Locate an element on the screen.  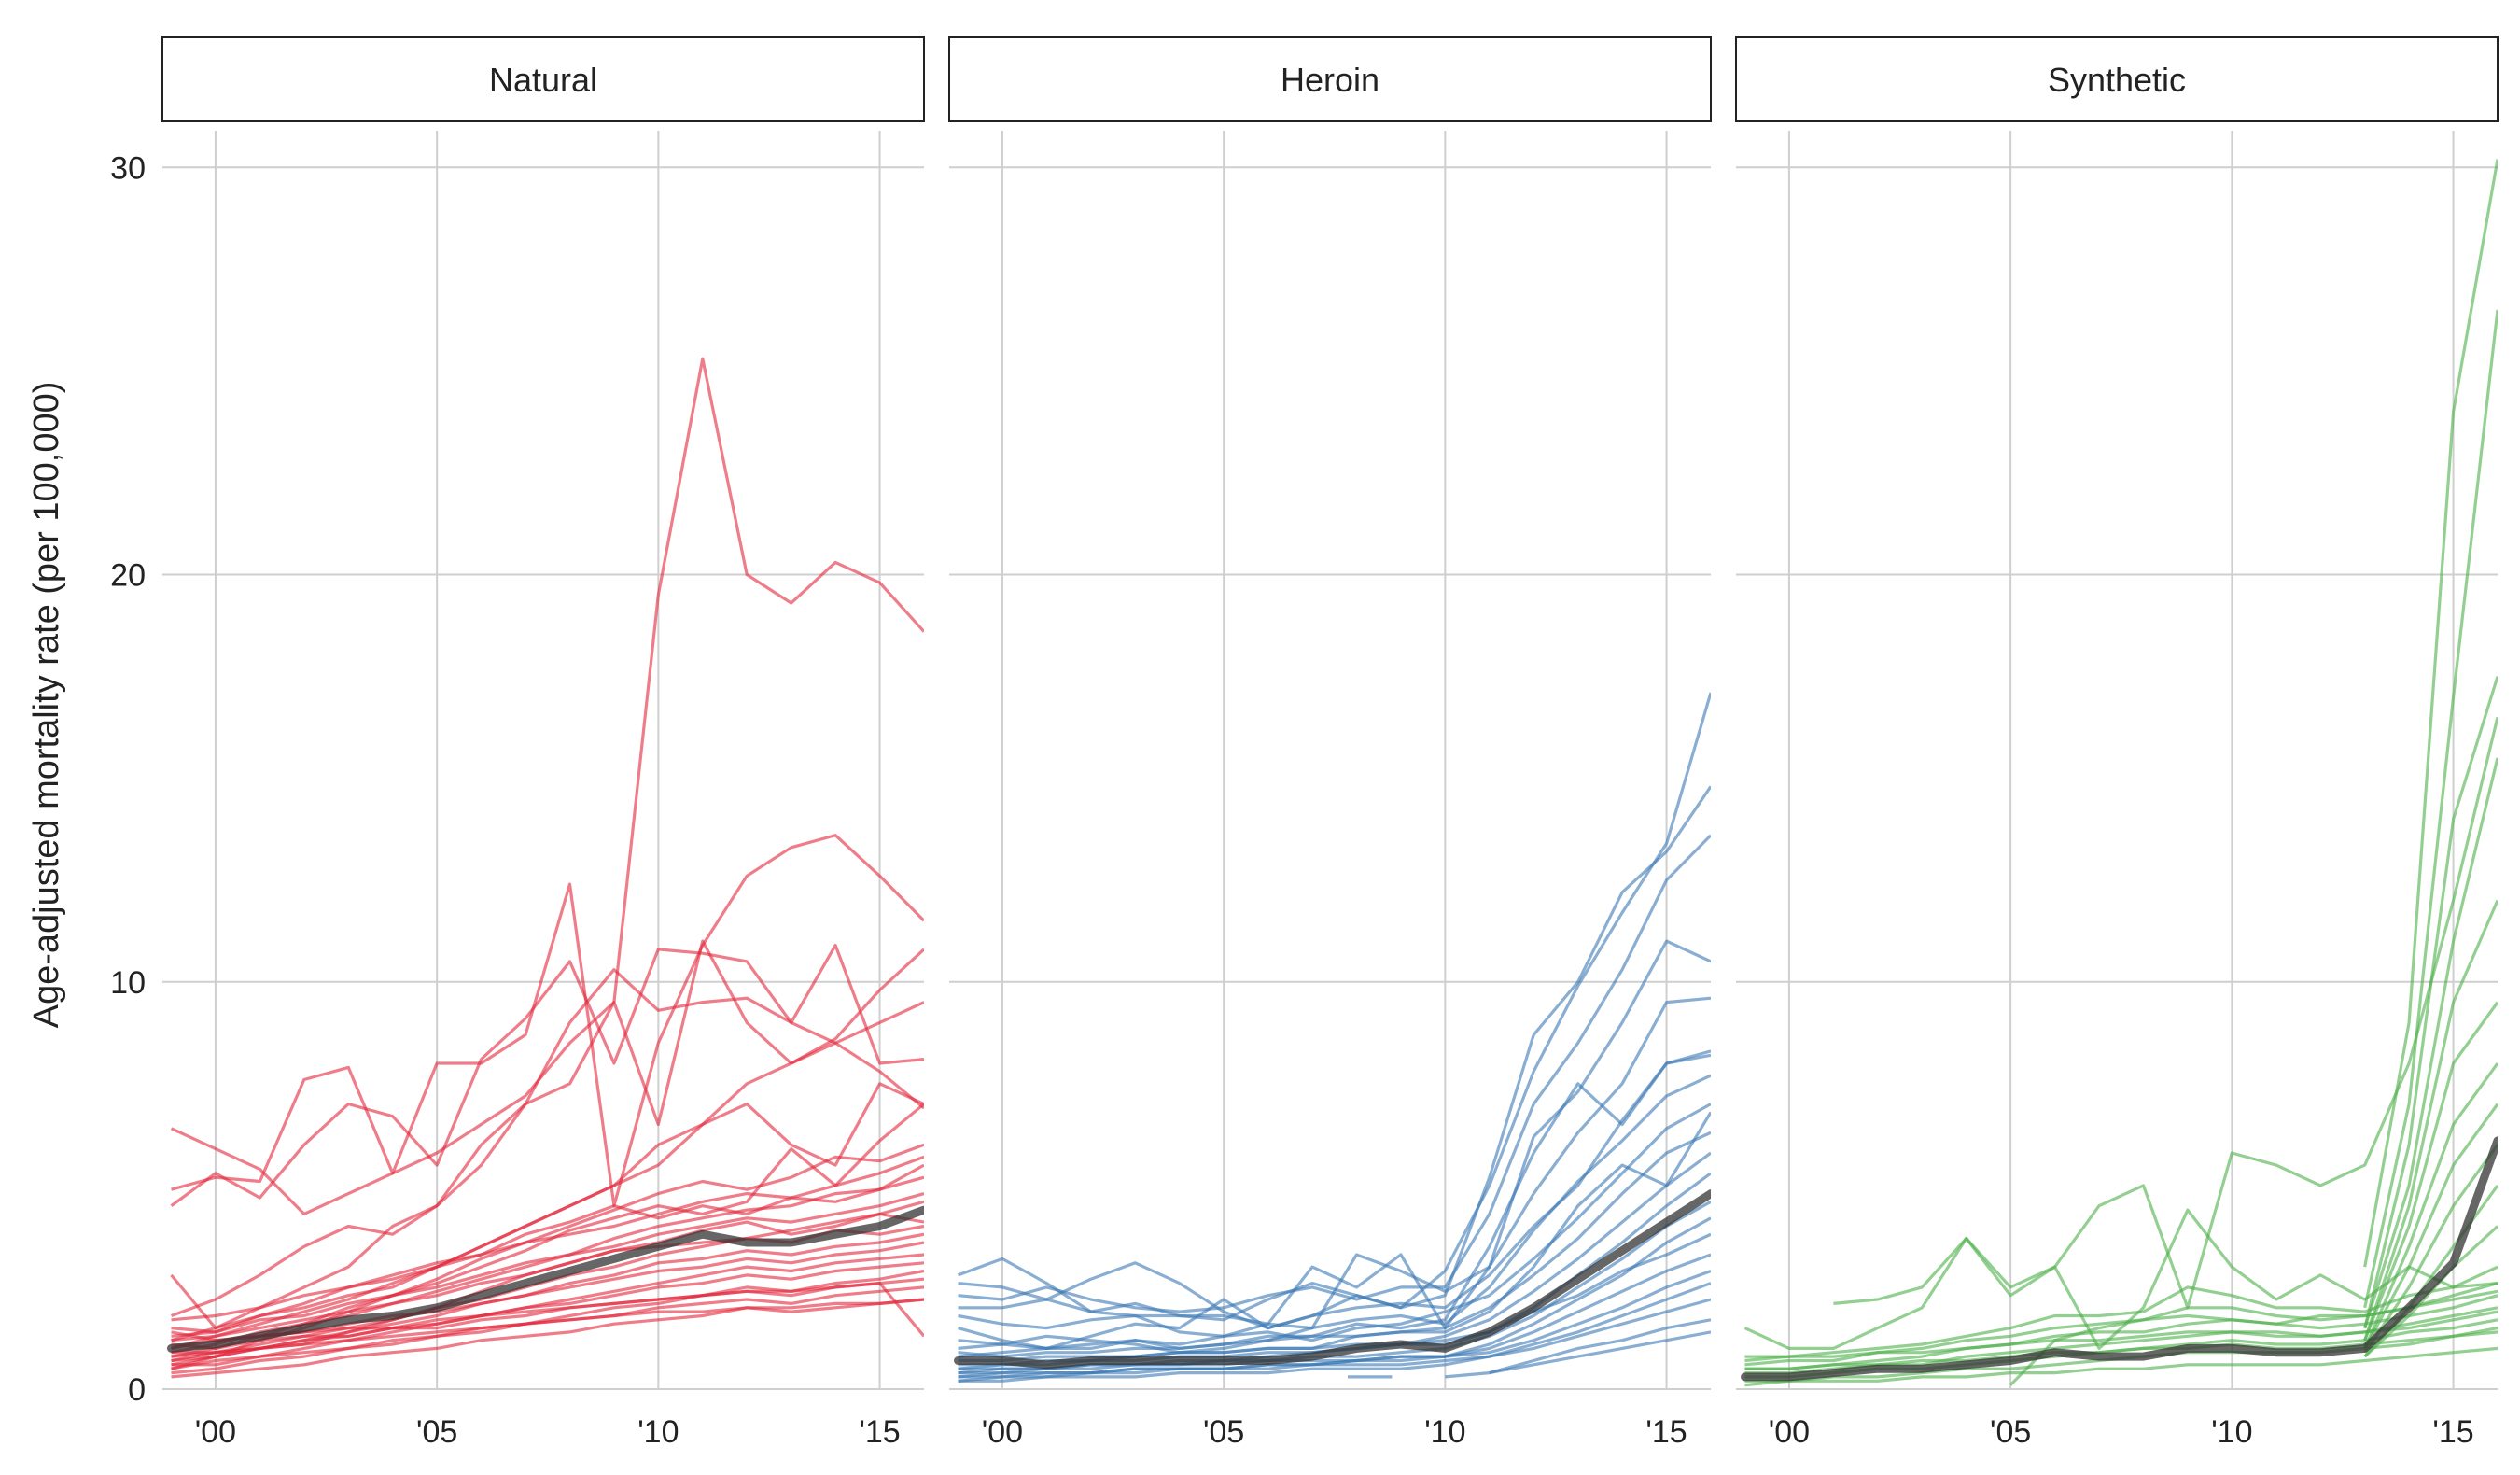
series-group is located at coordinates (1332, 1037).